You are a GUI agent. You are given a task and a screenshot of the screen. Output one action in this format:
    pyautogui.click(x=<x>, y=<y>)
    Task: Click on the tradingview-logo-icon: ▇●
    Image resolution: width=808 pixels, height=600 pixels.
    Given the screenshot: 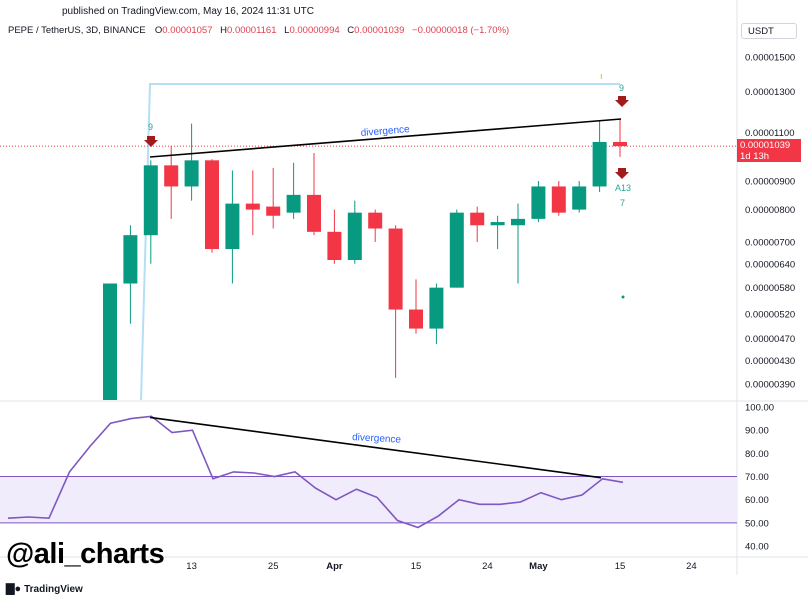 What is the action you would take?
    pyautogui.click(x=14, y=589)
    